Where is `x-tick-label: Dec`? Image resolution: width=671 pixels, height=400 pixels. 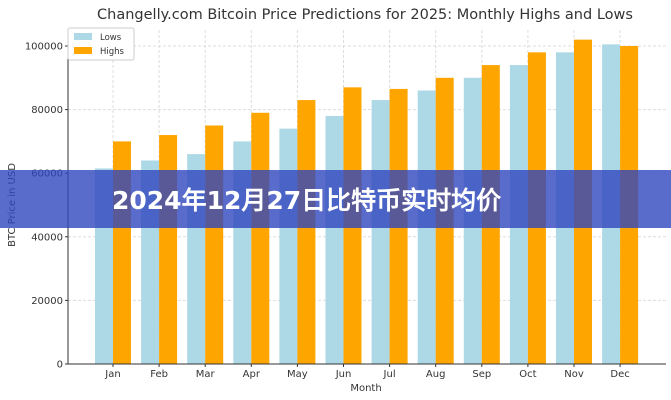 x-tick-label: Dec is located at coordinates (619, 374).